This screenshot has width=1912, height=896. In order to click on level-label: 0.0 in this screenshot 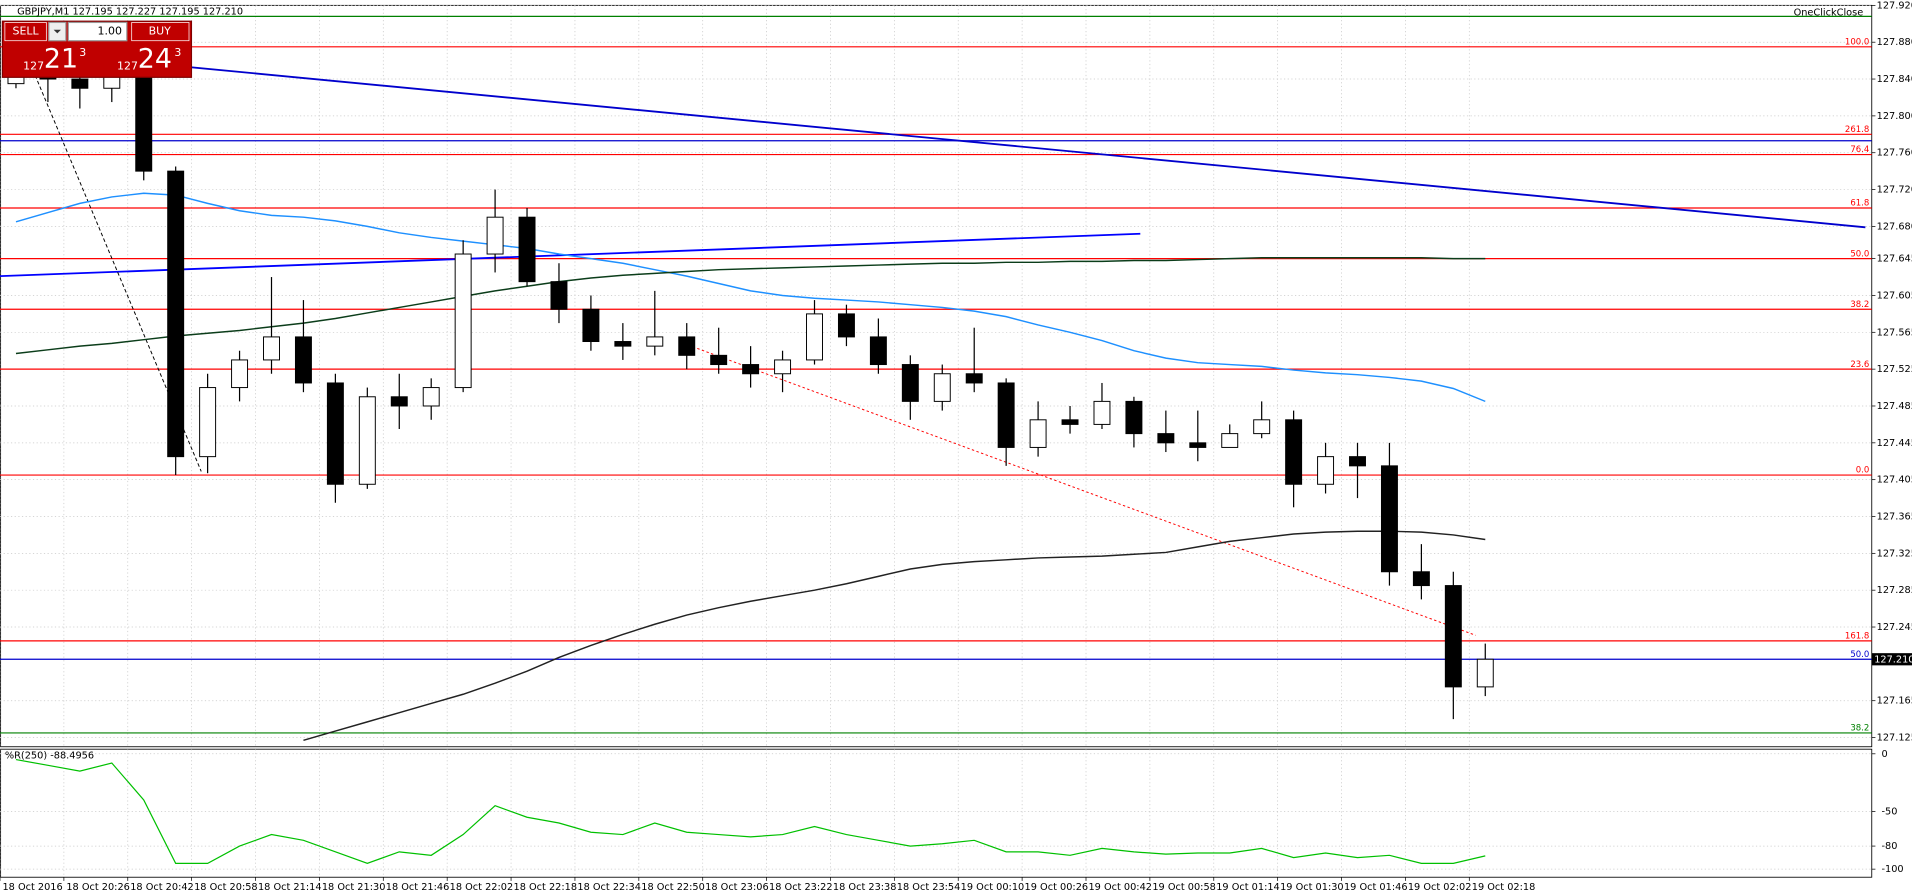, I will do `click(1863, 471)`.